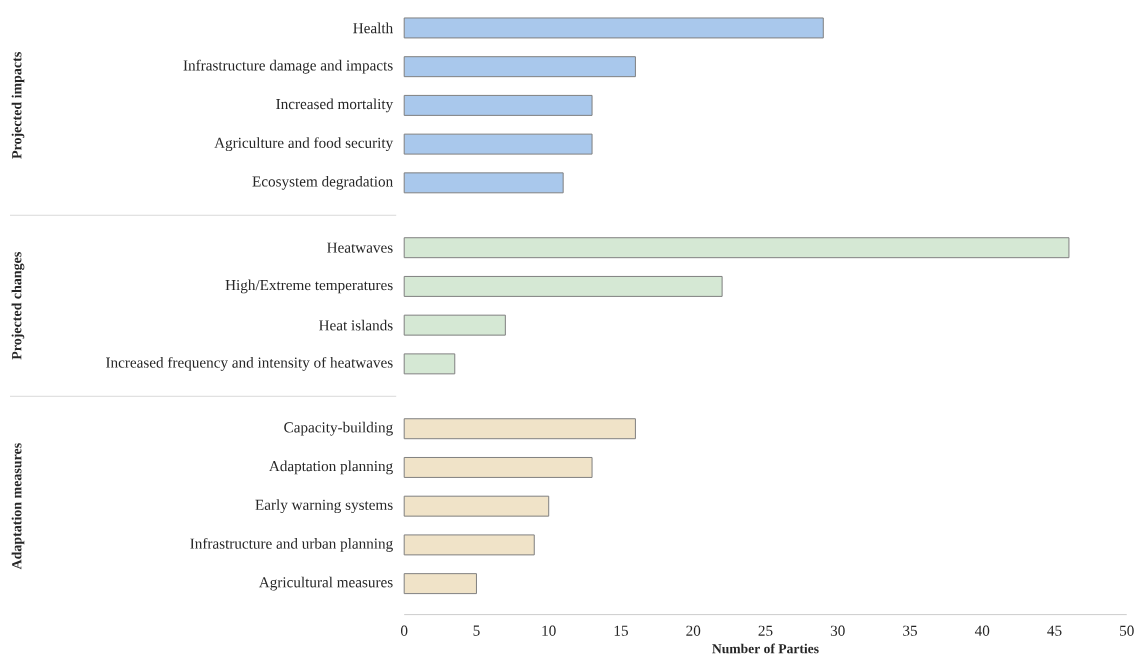 The width and height of the screenshot is (1141, 665). I want to click on x-tick-label: 10, so click(549, 631).